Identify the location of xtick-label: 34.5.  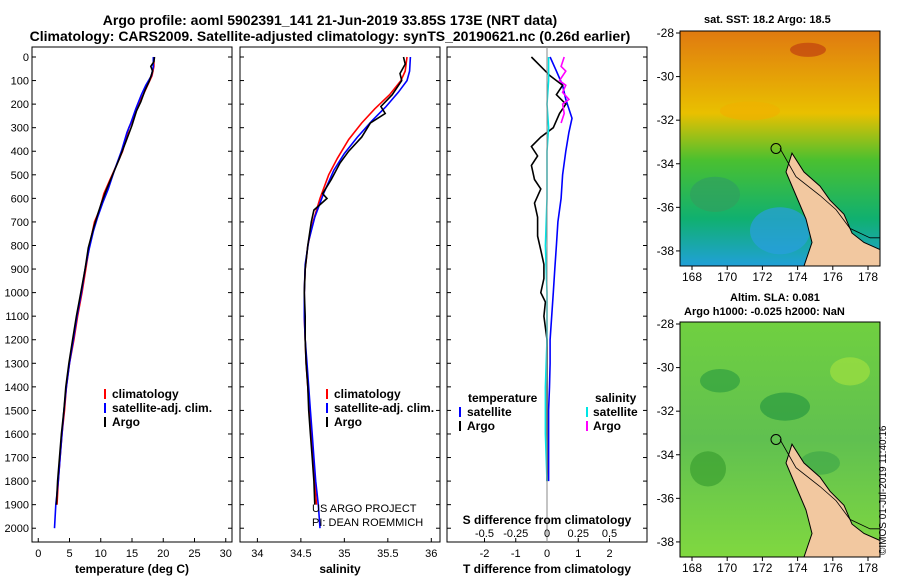
(300, 554).